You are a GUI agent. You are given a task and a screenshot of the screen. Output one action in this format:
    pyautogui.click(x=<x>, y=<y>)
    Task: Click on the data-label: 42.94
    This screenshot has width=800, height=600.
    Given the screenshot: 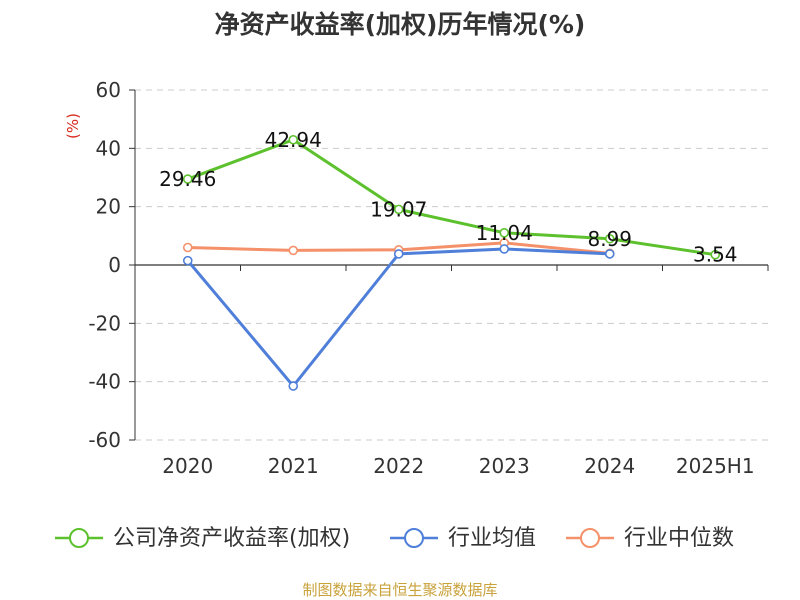 What is the action you would take?
    pyautogui.click(x=293, y=140)
    